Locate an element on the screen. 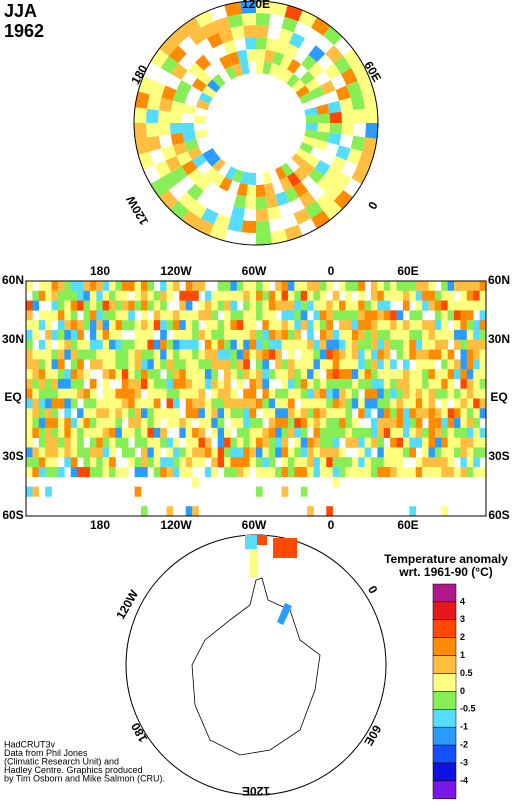  lon-label: 0 is located at coordinates (331, 525).